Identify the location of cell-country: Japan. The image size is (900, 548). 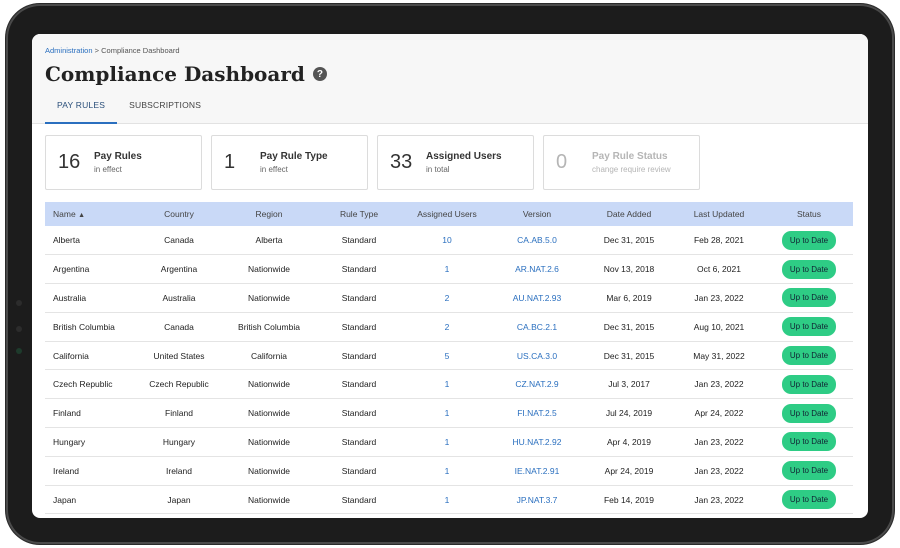
(179, 500).